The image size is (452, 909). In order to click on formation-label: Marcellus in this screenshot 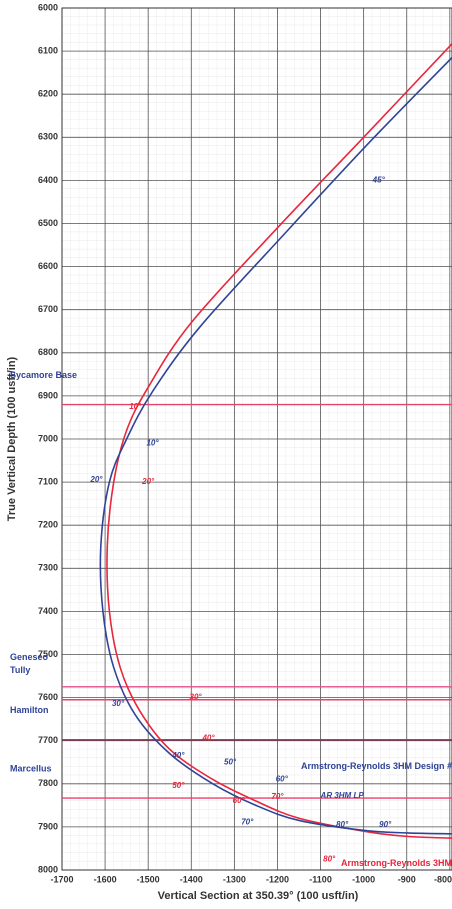, I will do `click(31, 768)`.